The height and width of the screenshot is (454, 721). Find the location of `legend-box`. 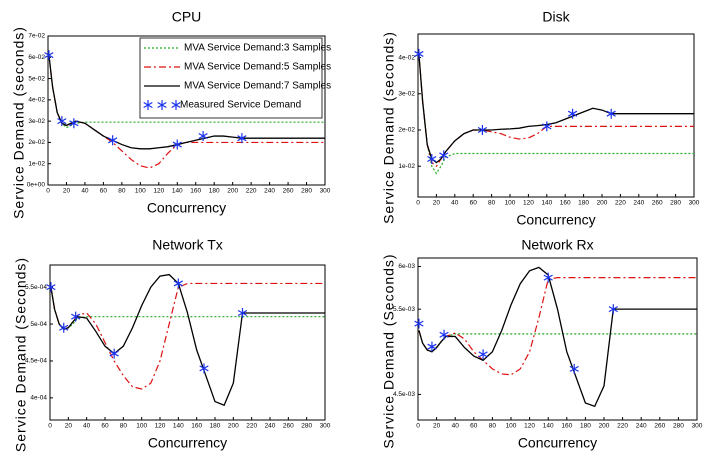

legend-box is located at coordinates (231, 78).